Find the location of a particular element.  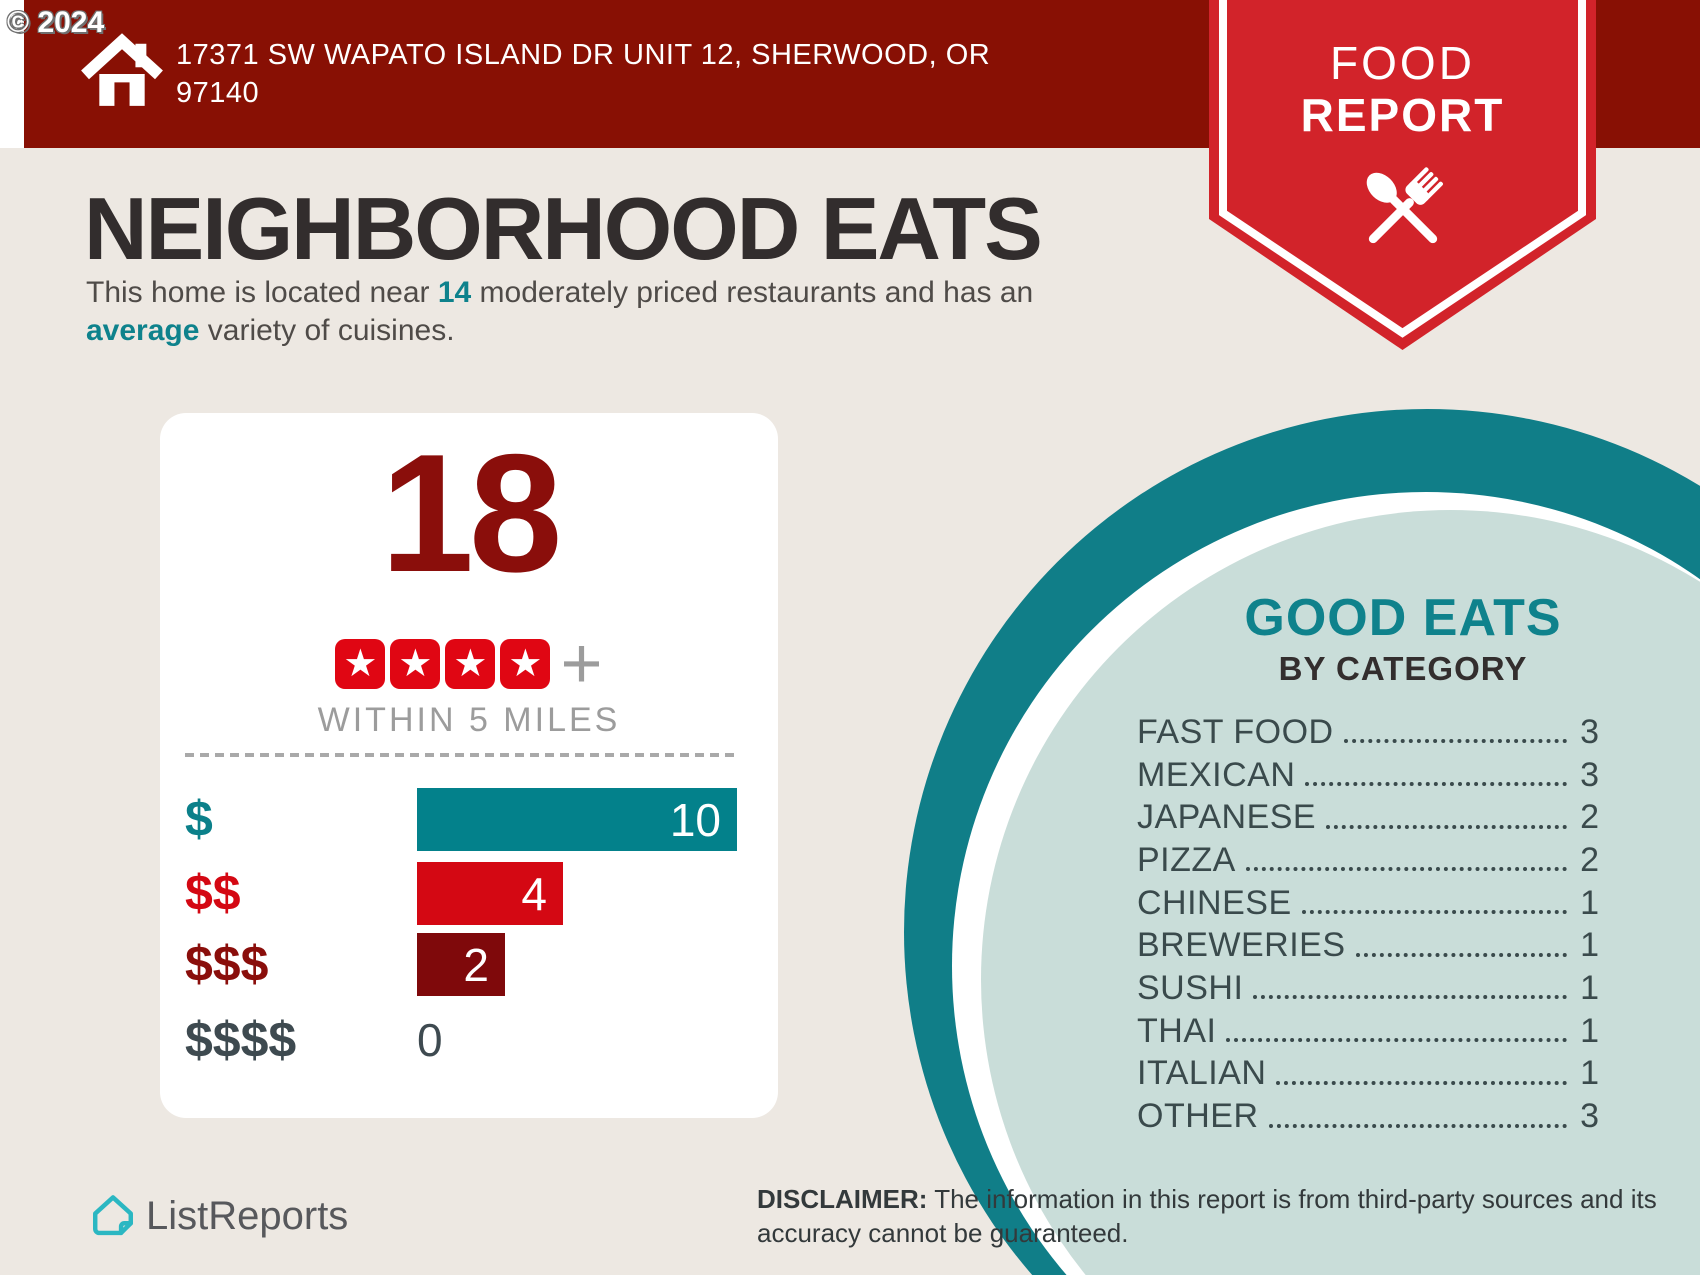

category-row: PIZZA 2 is located at coordinates (1368, 860).